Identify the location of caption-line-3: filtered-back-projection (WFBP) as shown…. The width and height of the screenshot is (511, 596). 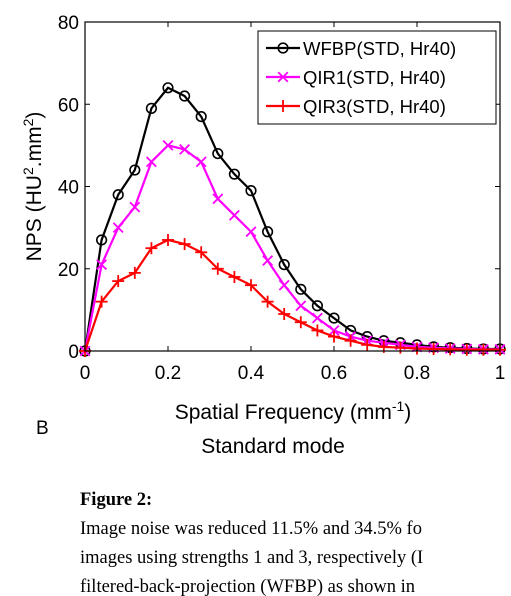
(247, 586).